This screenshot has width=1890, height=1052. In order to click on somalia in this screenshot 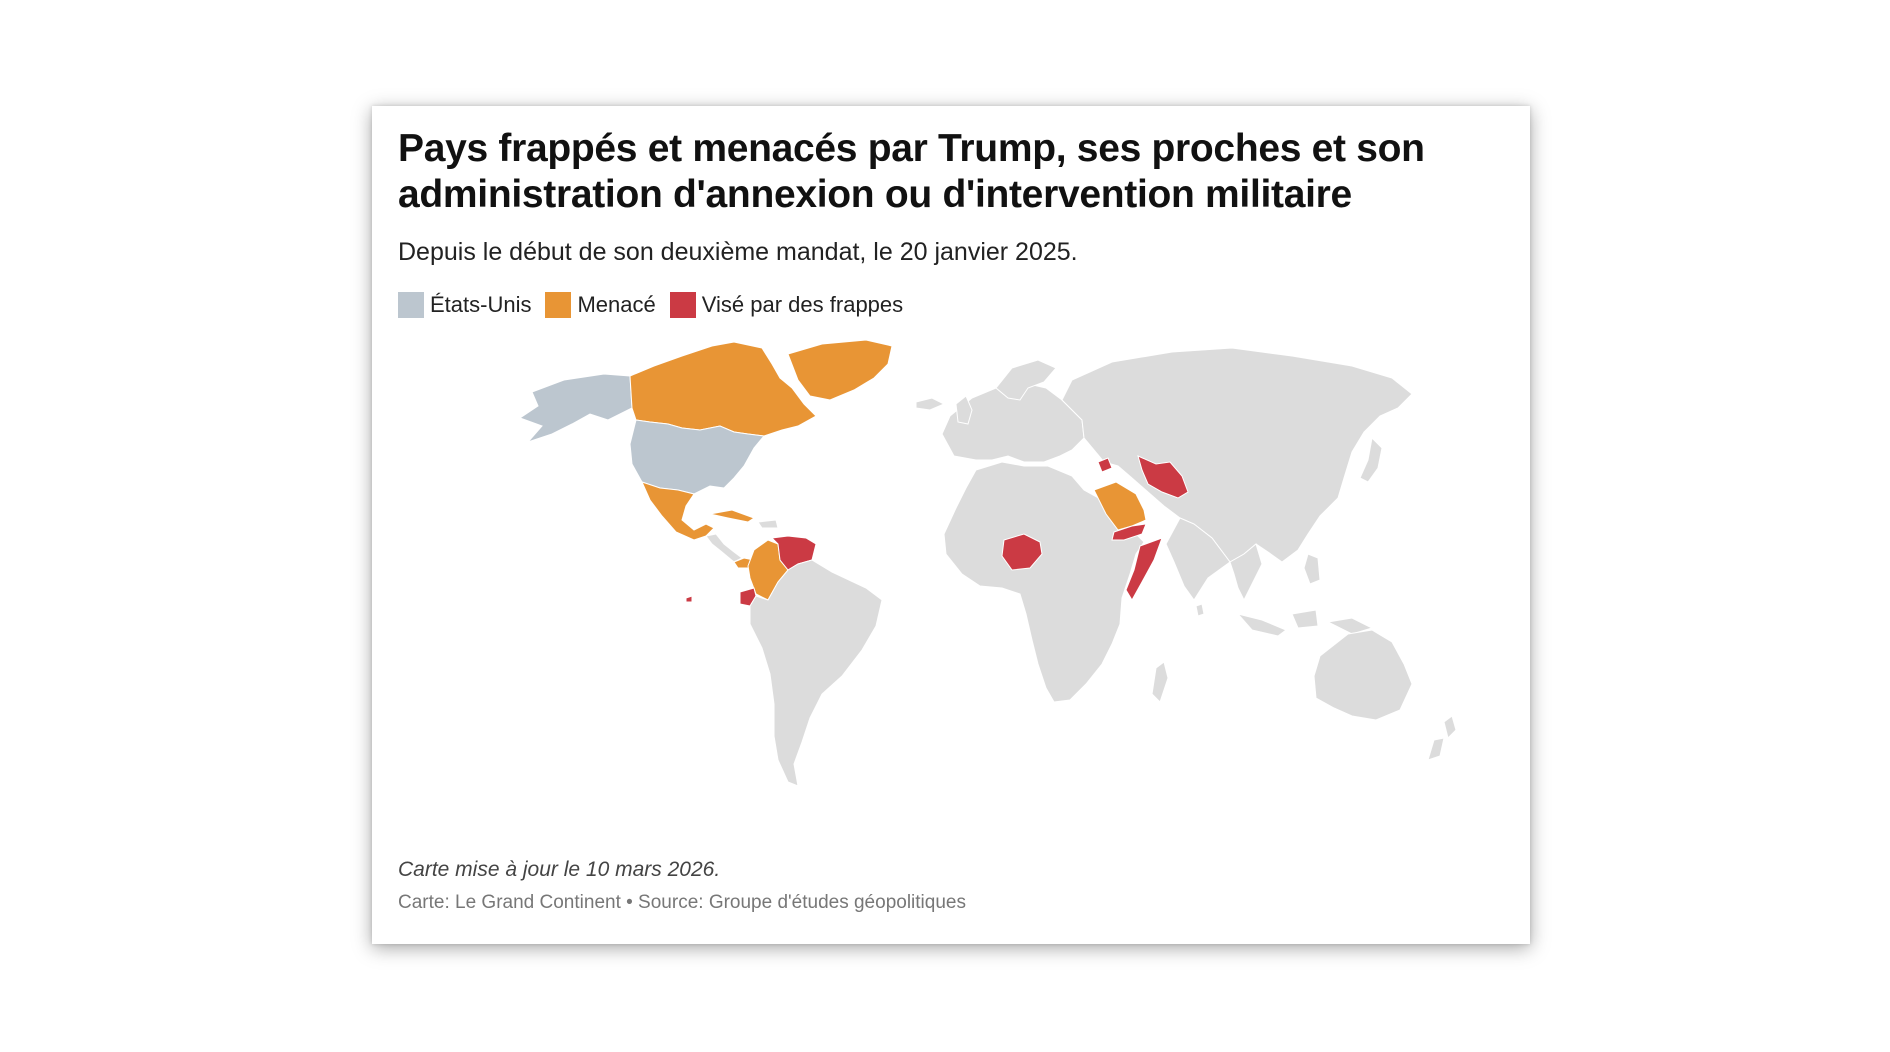, I will do `click(1144, 569)`.